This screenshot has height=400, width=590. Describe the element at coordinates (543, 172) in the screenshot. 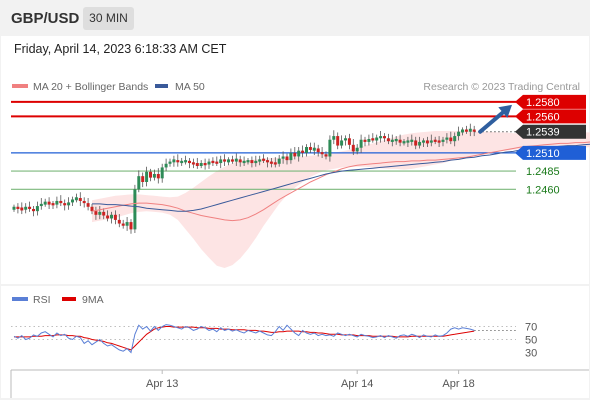

I see `level-label-1-2485: 1.2485` at that location.